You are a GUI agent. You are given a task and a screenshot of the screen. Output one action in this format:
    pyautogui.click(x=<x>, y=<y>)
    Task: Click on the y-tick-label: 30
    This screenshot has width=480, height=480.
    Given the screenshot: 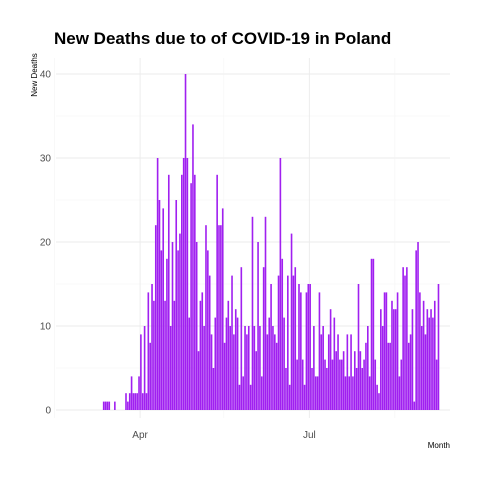 What is the action you would take?
    pyautogui.click(x=46, y=159)
    